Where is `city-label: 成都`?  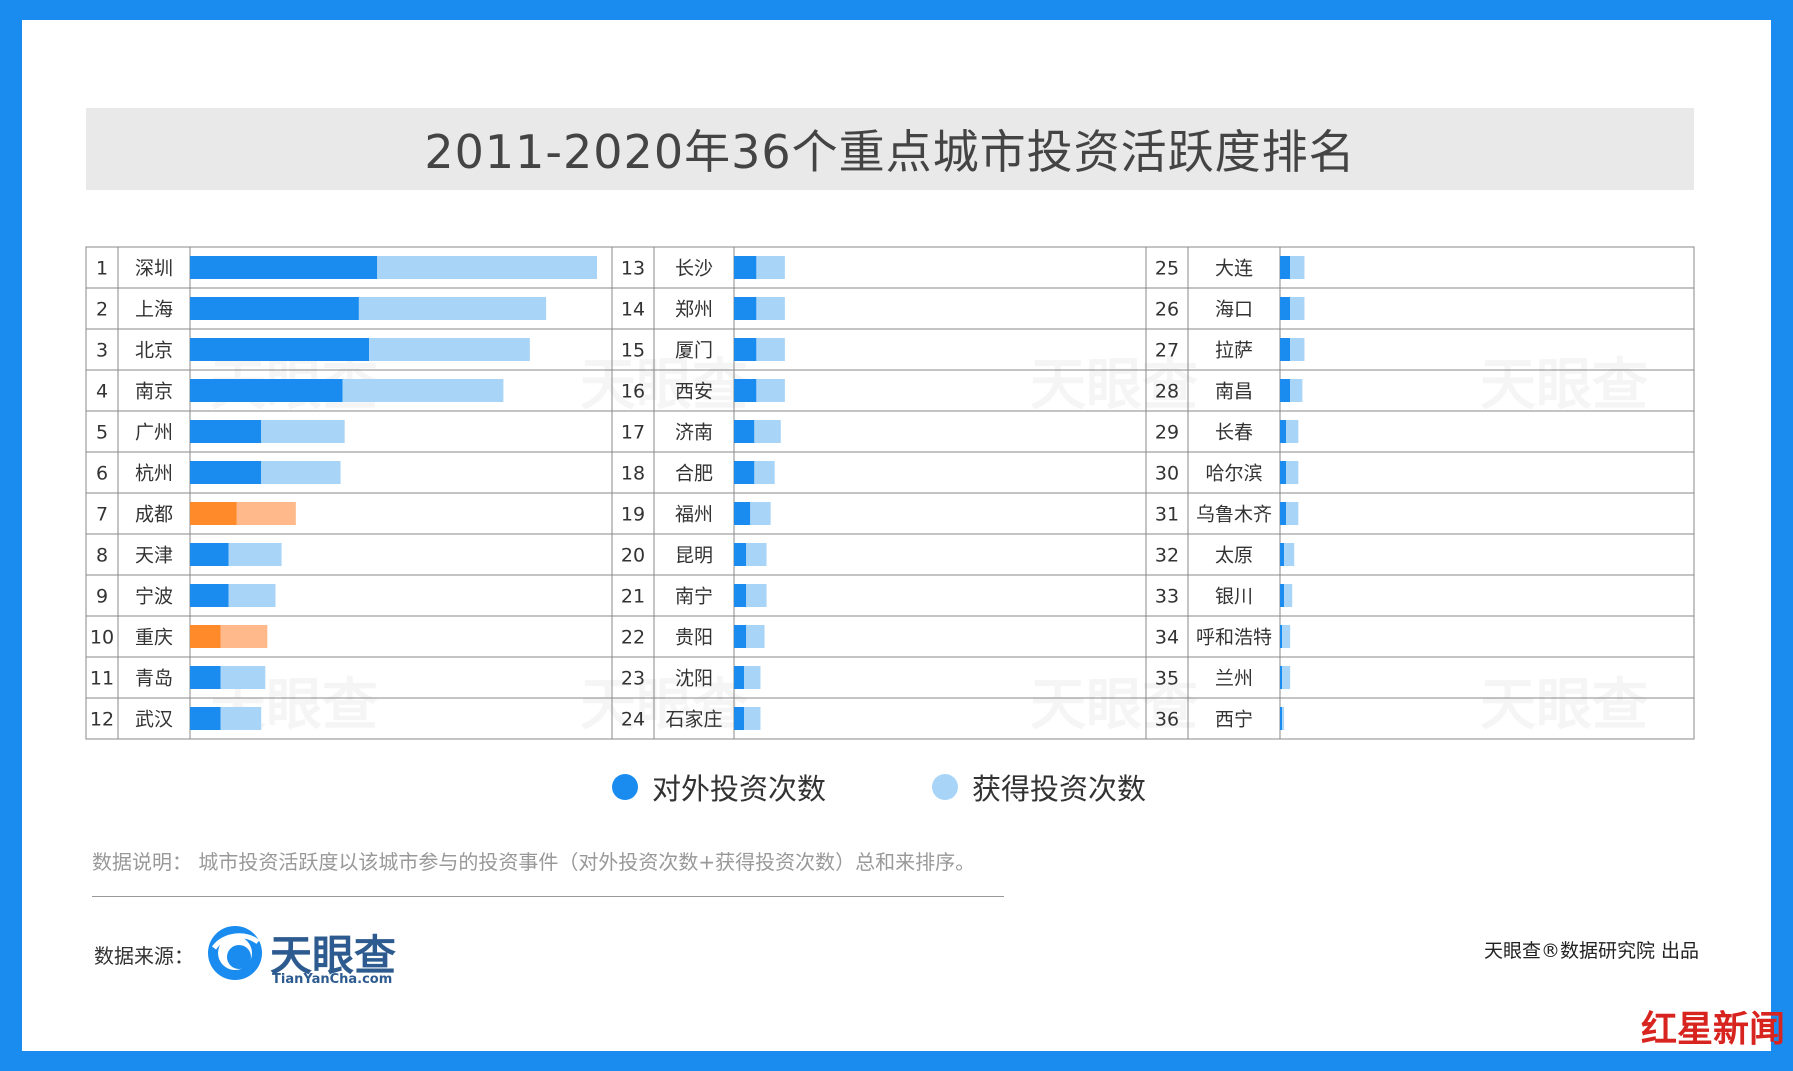
city-label: 成都 is located at coordinates (154, 515).